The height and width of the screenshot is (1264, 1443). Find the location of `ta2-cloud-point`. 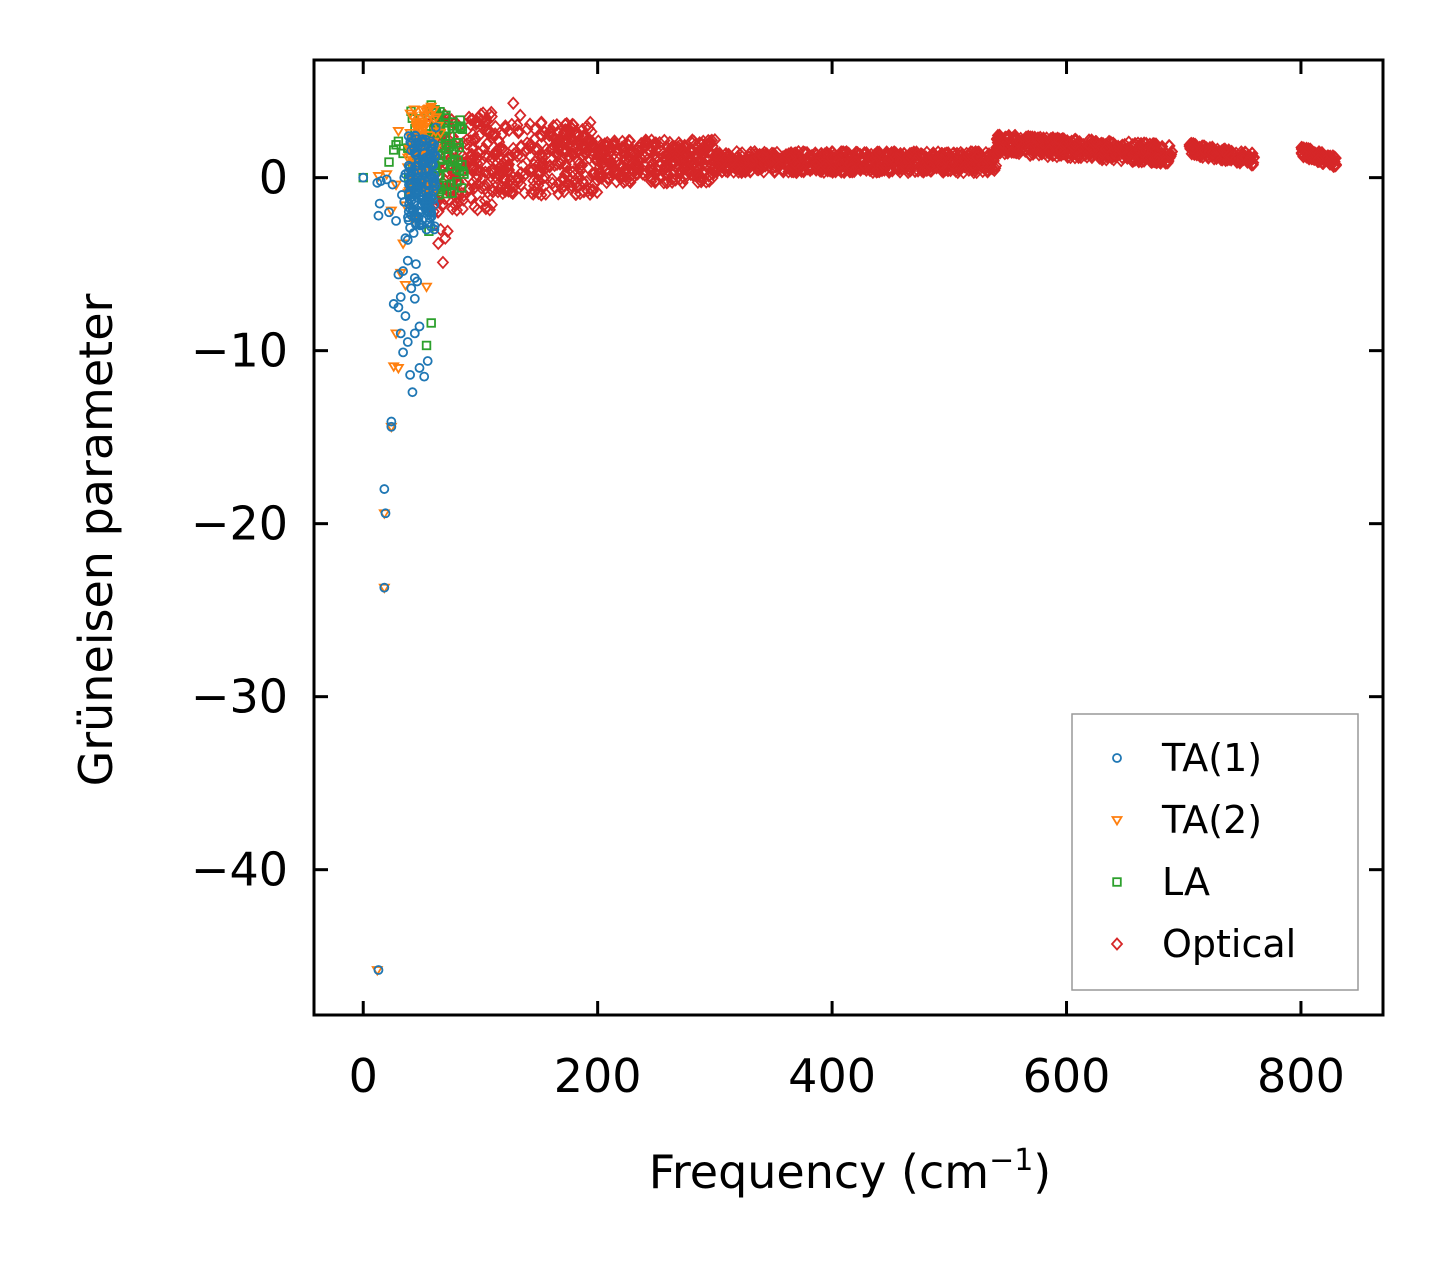

ta2-cloud-point is located at coordinates (410, 114).